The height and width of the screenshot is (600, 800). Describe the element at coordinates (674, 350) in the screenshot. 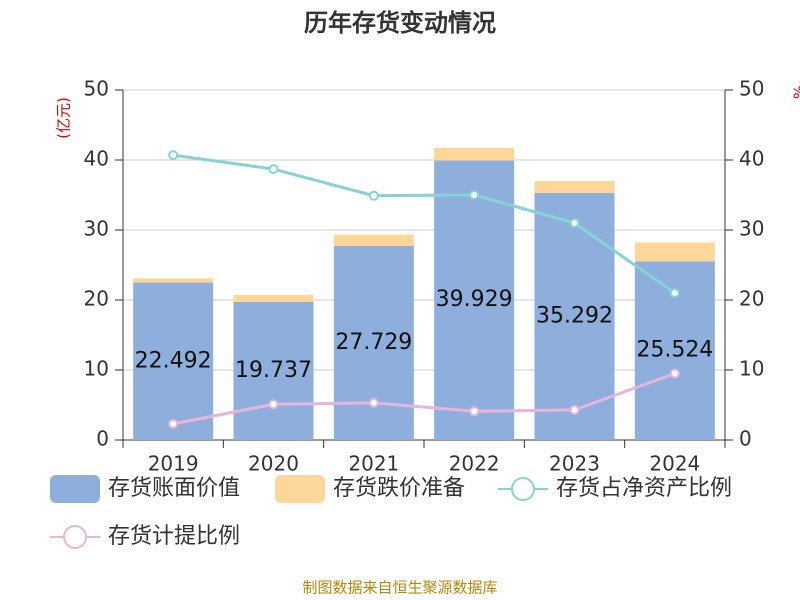

I see `bar-value-label: 25.524` at that location.